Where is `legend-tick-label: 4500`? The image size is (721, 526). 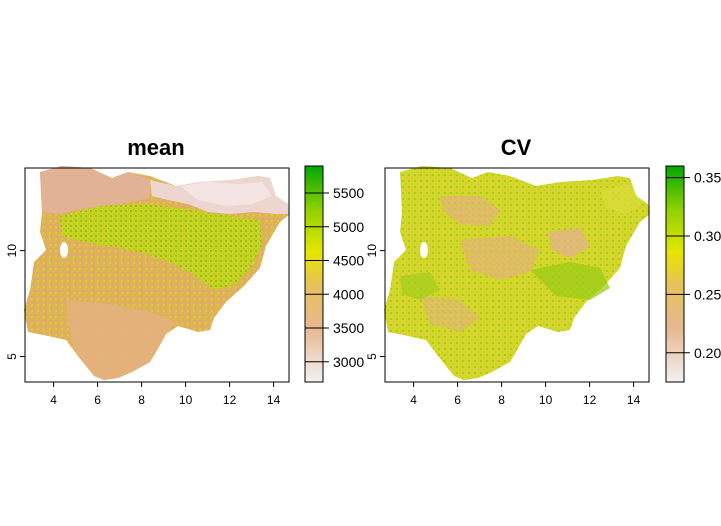
legend-tick-label: 4500 is located at coordinates (348, 261).